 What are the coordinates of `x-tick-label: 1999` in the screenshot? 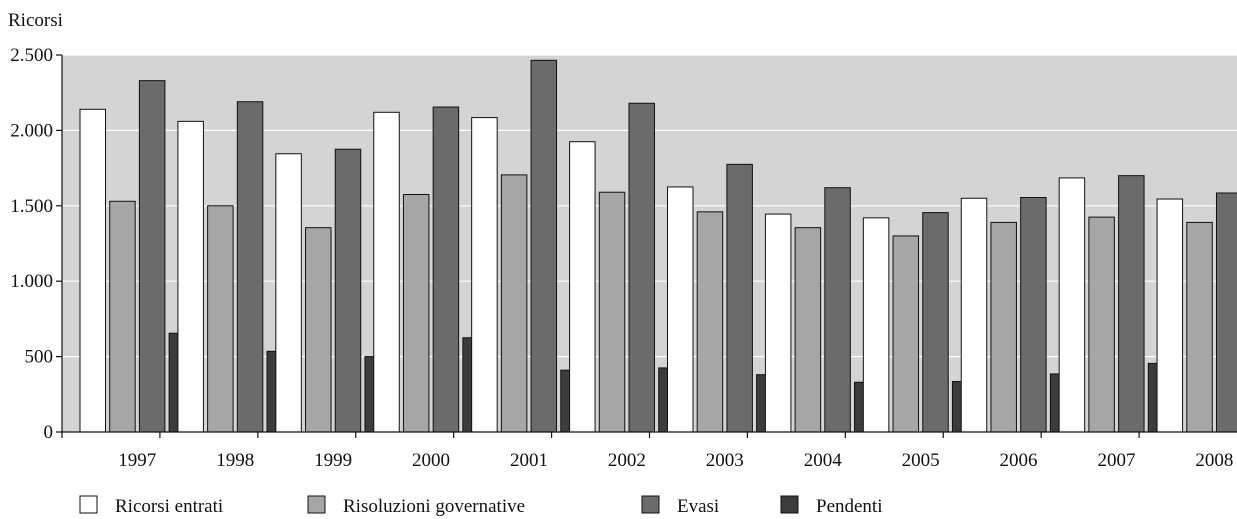 It's located at (333, 460).